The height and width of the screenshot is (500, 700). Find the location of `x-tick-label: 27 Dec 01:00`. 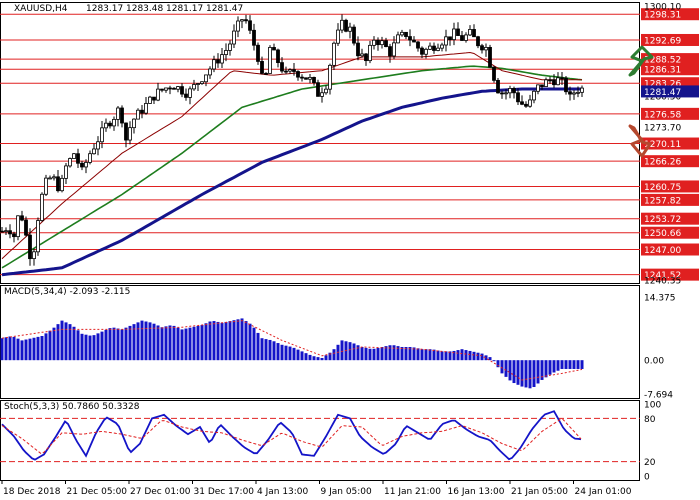

x-tick-label: 27 Dec 01:00 is located at coordinates (160, 492).